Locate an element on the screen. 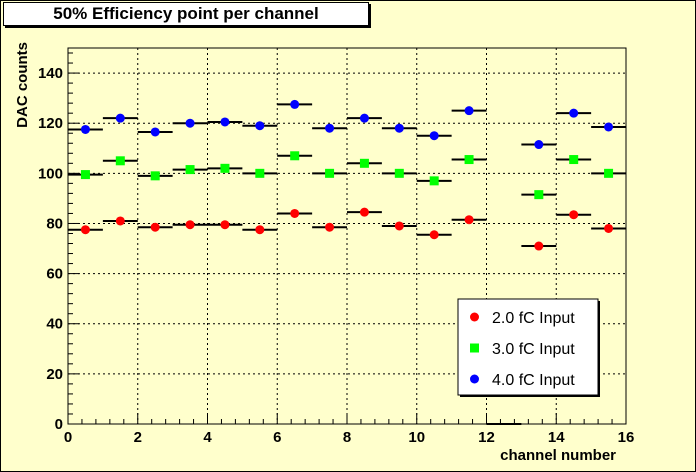  legend-label: 4.0 fC Input is located at coordinates (533, 380).